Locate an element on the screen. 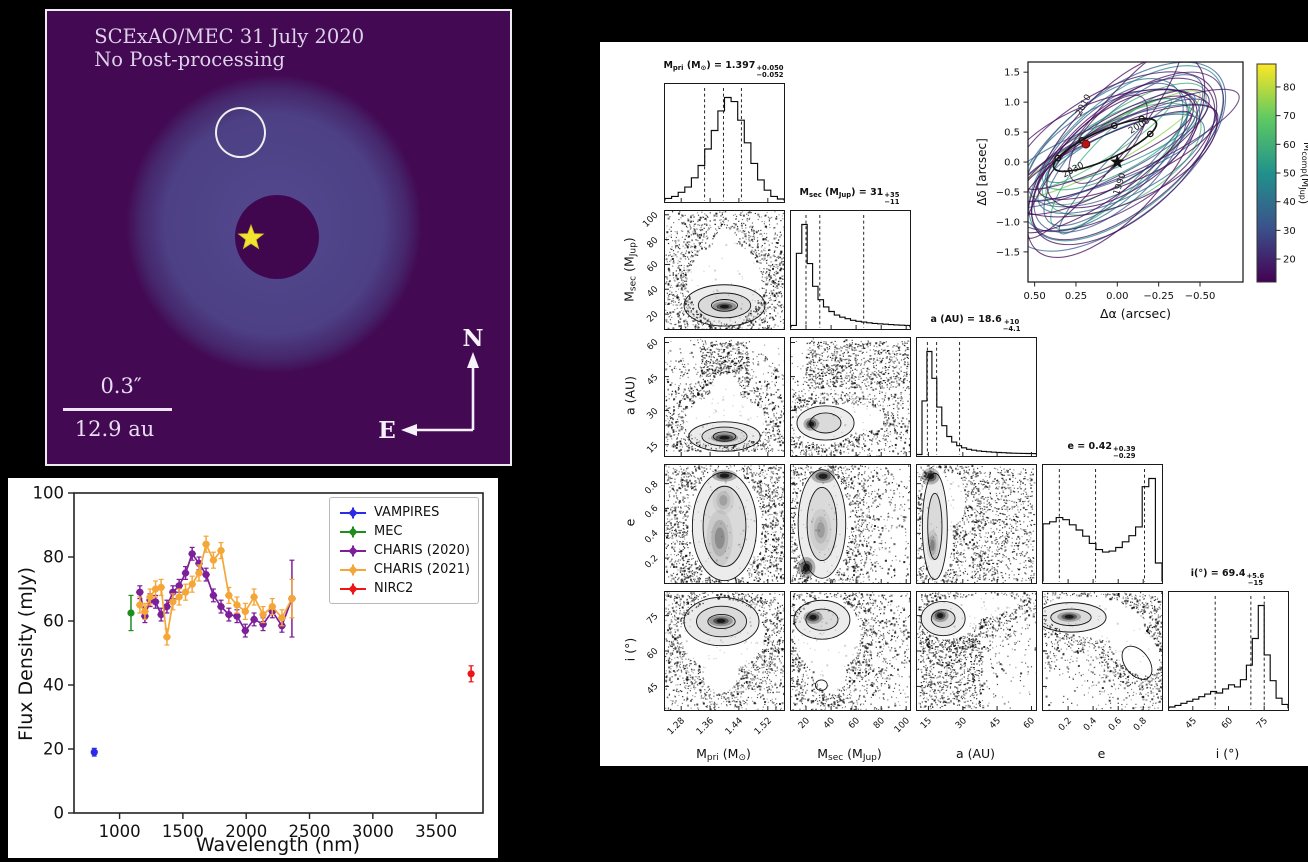  corner-xtick-label: 30 is located at coordinates (961, 724).